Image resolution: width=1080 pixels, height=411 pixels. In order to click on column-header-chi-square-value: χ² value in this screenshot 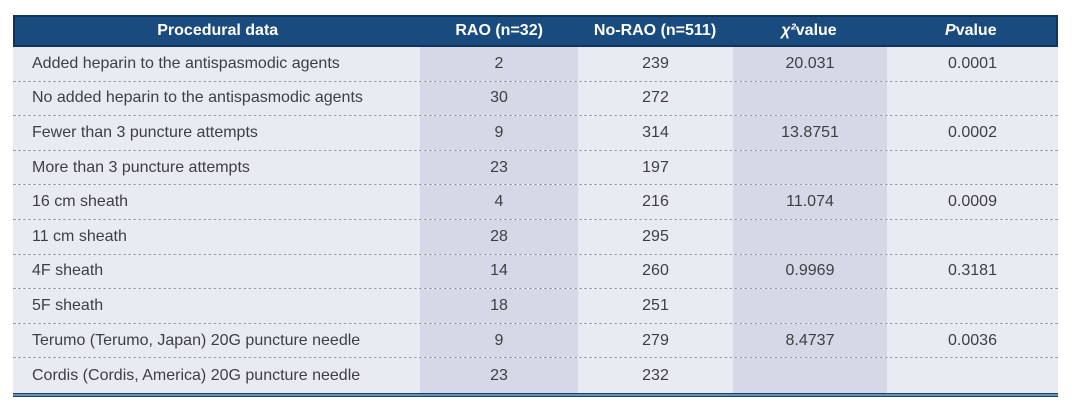, I will do `click(808, 31)`.